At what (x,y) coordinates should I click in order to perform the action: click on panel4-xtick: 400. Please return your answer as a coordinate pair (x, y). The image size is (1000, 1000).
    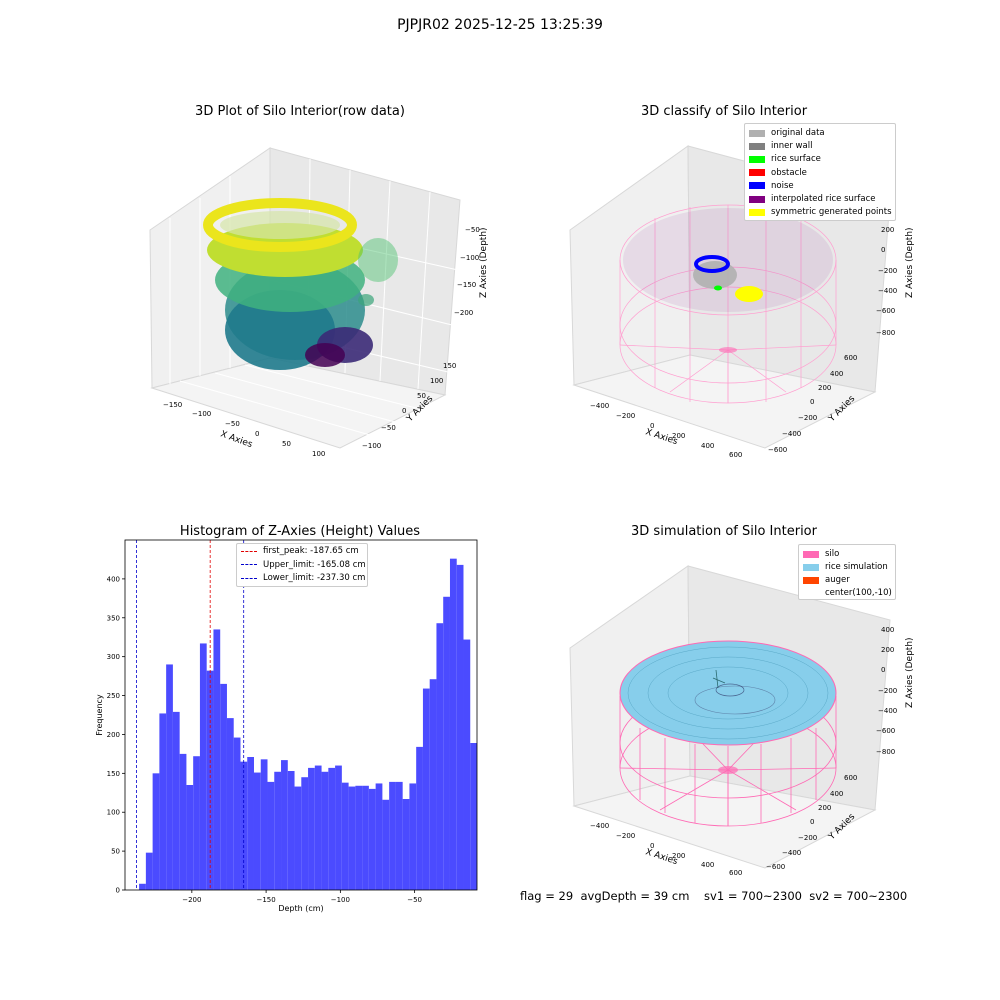
    Looking at the image, I should click on (707, 865).